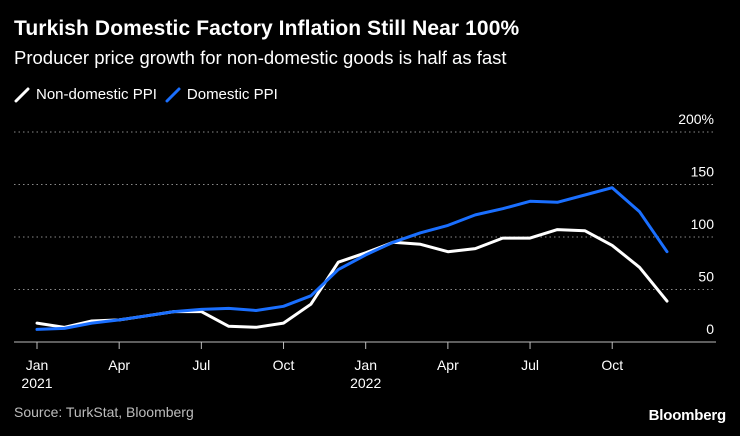 This screenshot has width=740, height=436. Describe the element at coordinates (36, 383) in the screenshot. I see `x-year-label: 2021` at that location.